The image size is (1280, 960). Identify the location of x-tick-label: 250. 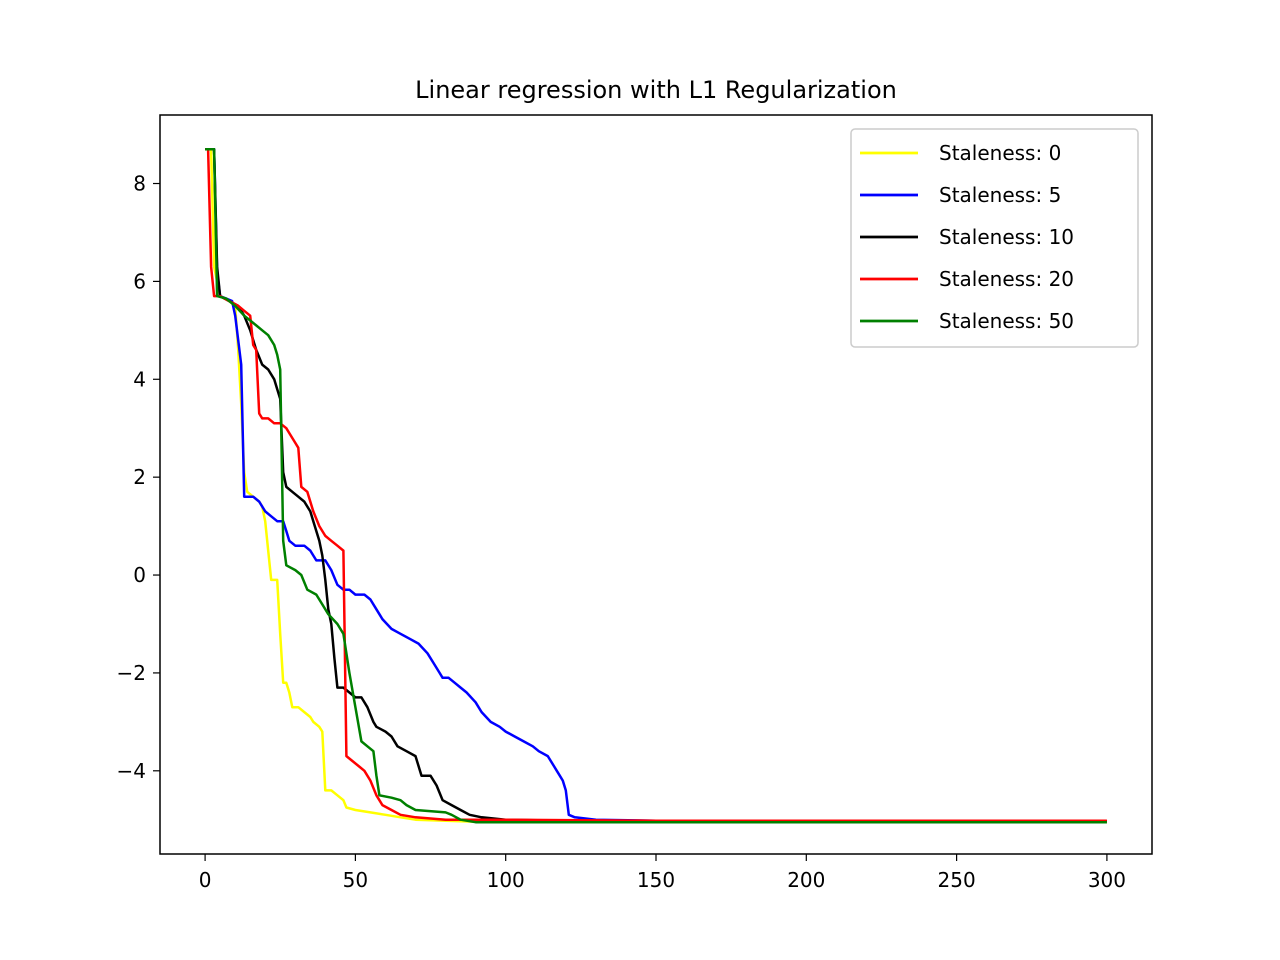
(957, 880).